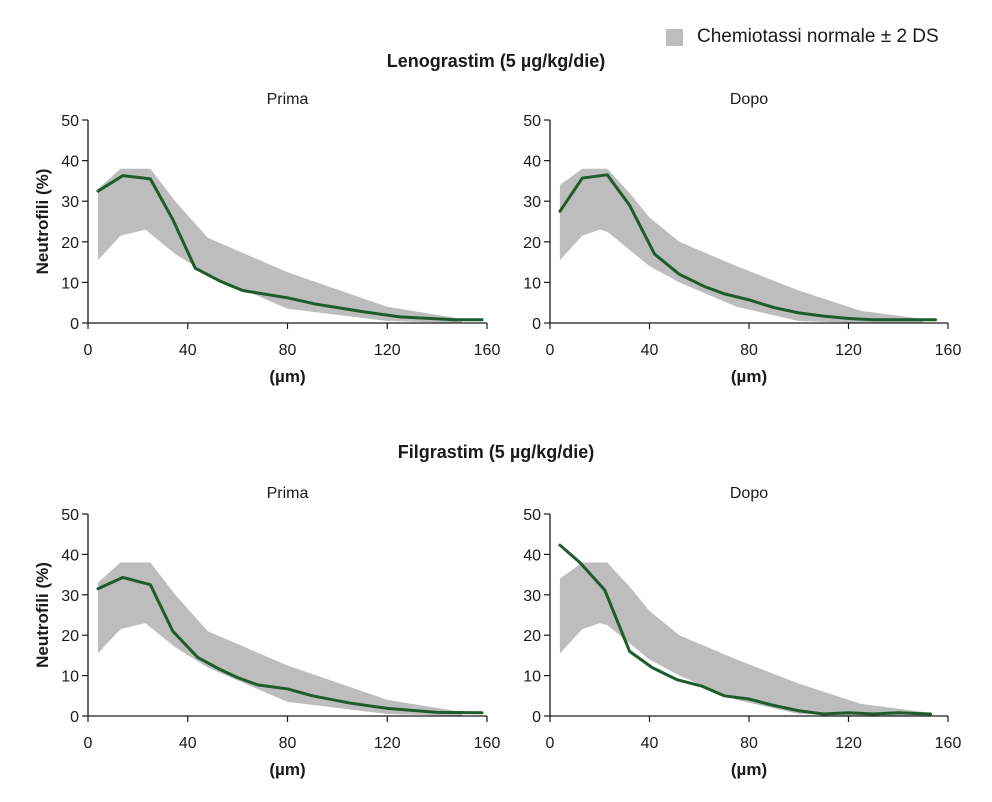 The height and width of the screenshot is (802, 992). I want to click on legend-label: Chemiotassi normale ± 2 DS, so click(818, 36).